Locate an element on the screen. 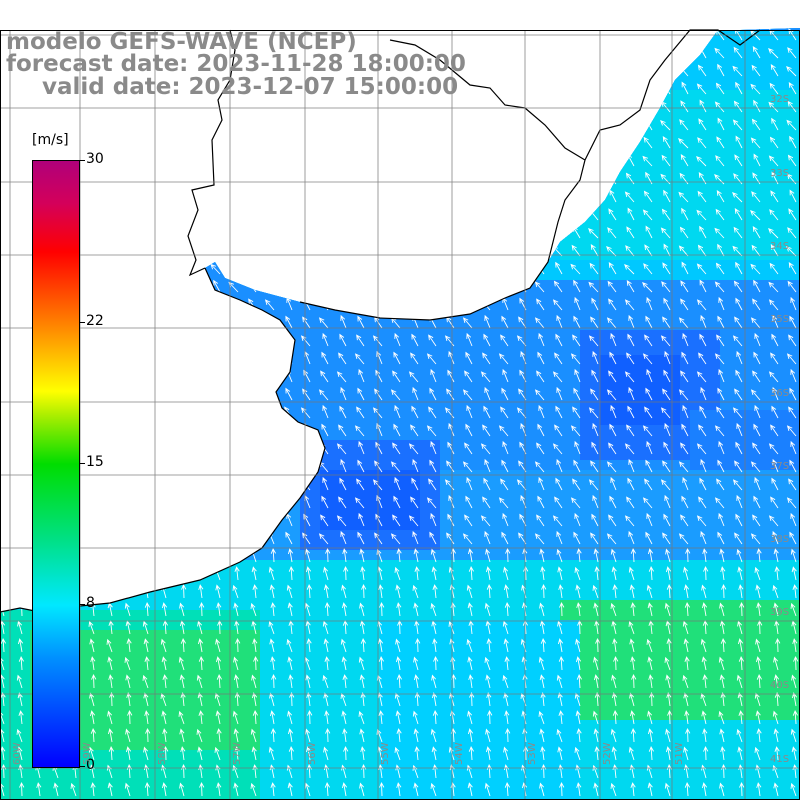  colorbar-tick is located at coordinates (82, 463).